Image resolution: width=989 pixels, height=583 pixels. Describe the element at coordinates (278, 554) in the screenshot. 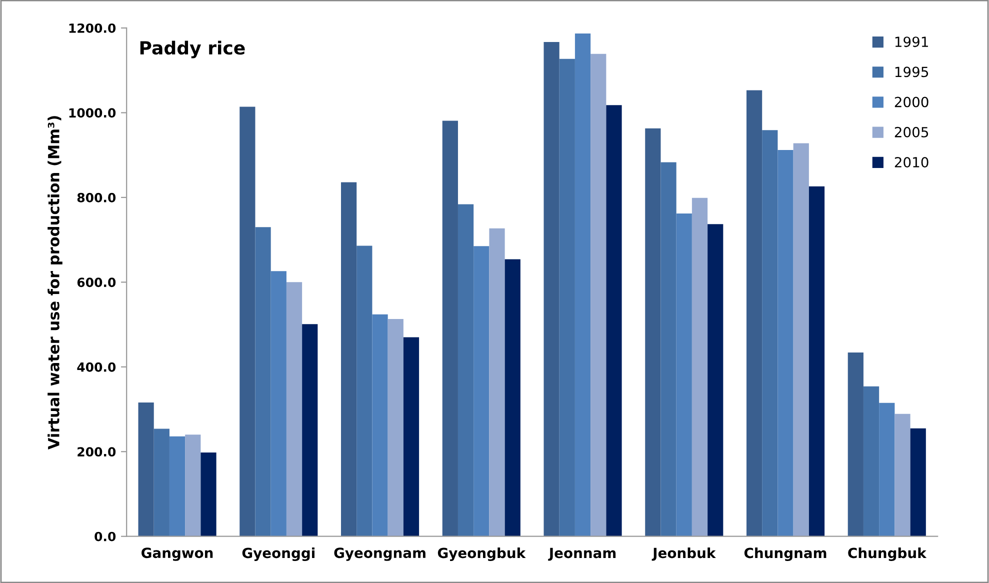

I see `x-tick-label: Gyeonggi` at that location.